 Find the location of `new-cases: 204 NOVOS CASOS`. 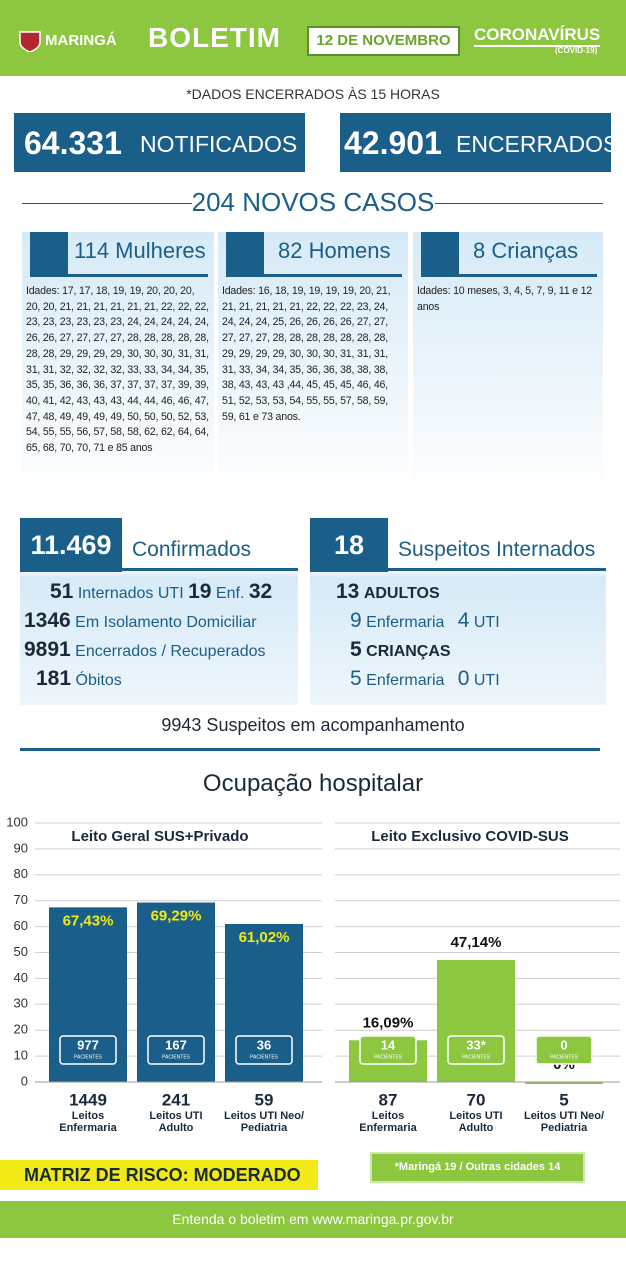

new-cases: 204 NOVOS CASOS is located at coordinates (313, 202).